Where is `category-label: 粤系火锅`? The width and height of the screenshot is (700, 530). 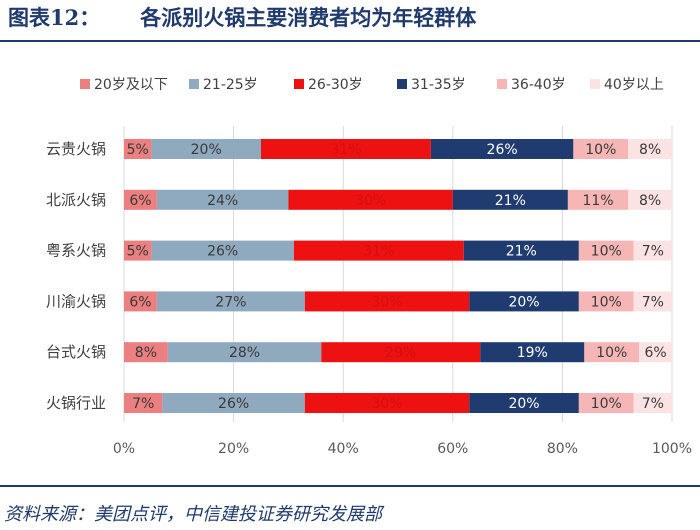 category-label: 粤系火锅 is located at coordinates (76, 251).